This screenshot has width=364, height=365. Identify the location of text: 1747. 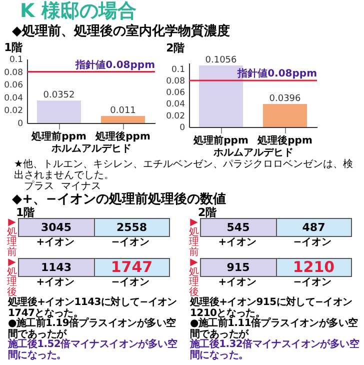
(131, 267).